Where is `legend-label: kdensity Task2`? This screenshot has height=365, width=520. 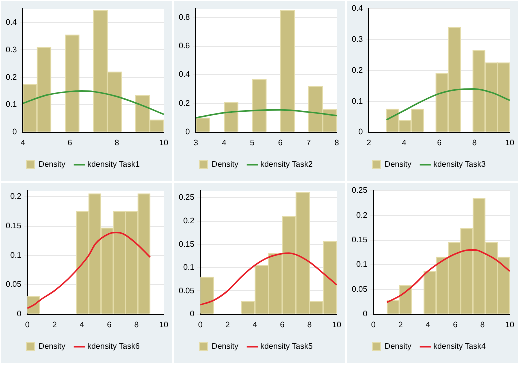
legend-label: kdensity Task2 is located at coordinates (287, 165).